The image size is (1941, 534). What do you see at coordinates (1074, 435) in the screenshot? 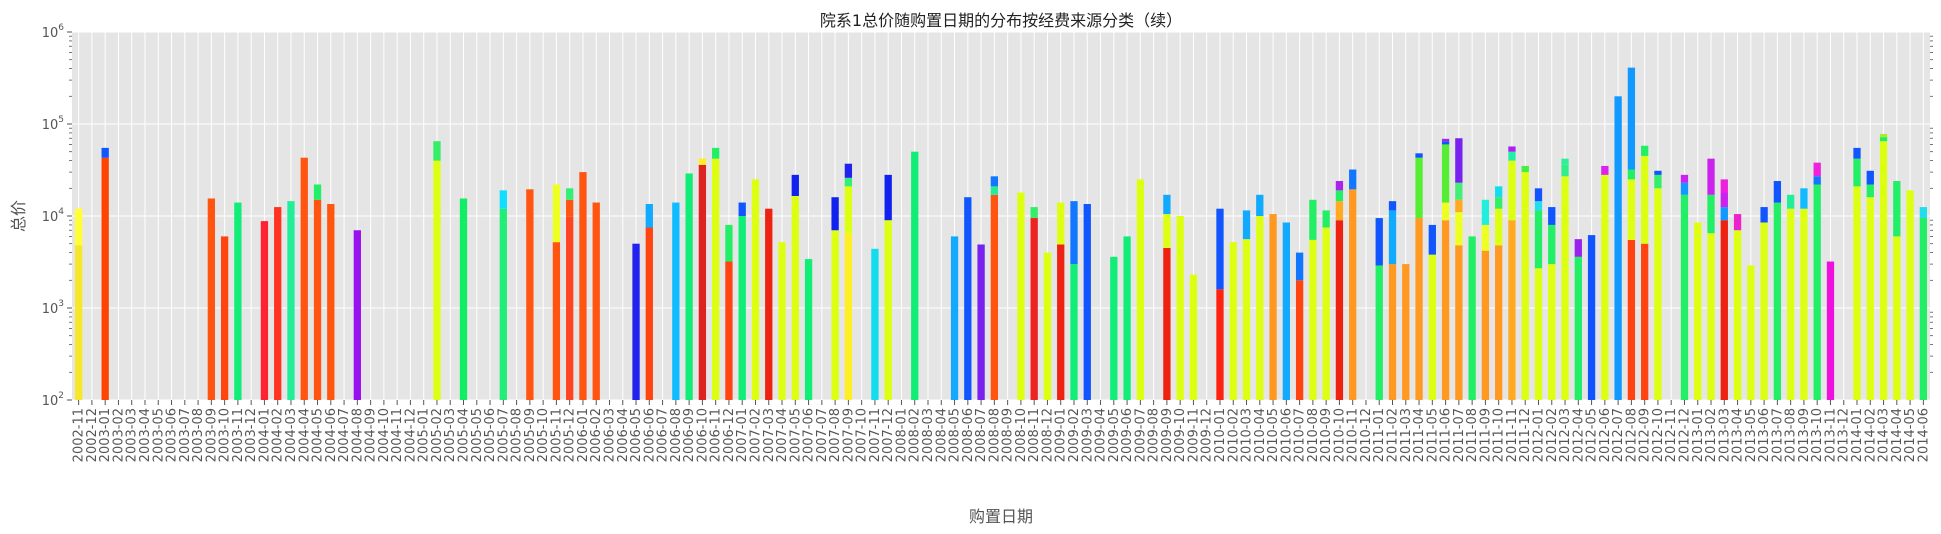
I see `x-tick-label: 2009-02` at bounding box center [1074, 435].